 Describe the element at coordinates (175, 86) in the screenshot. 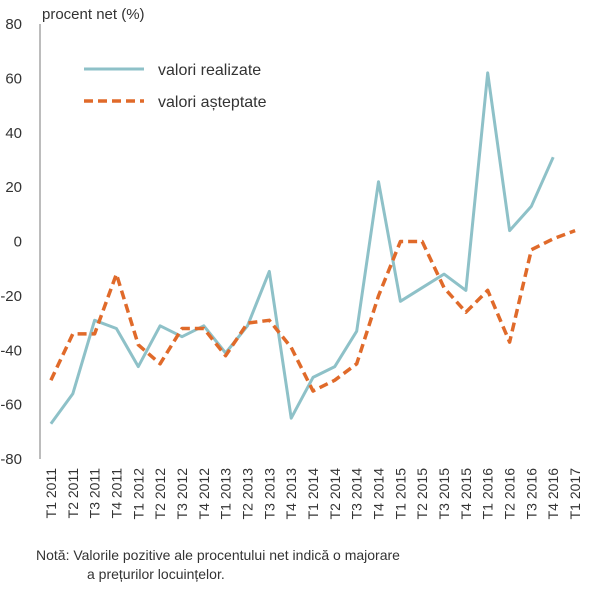

I see `legend: valori realizate valori așteptate` at that location.